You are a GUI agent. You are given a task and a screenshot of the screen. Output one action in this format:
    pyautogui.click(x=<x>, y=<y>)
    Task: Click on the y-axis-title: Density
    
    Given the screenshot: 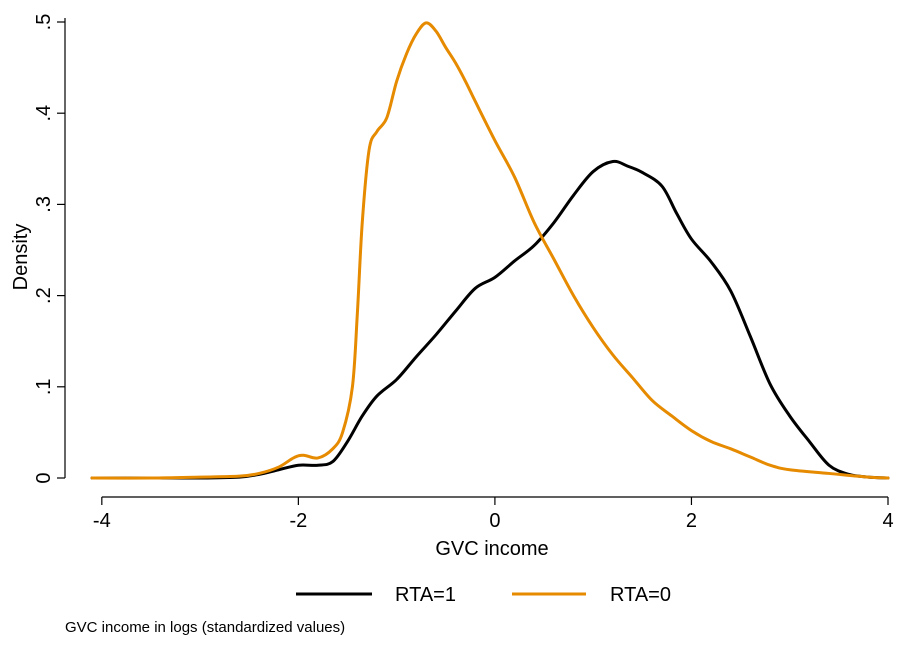 What is the action you would take?
    pyautogui.click(x=21, y=257)
    